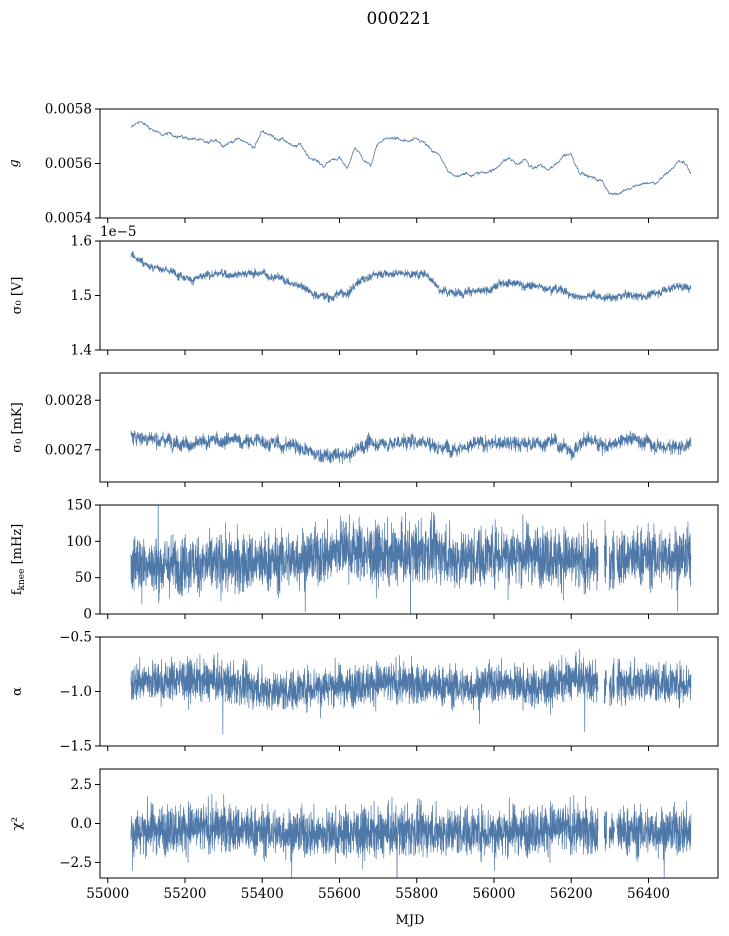 This screenshot has width=729, height=936. I want to click on subplot-sigma0_V: 1.4 1.5 1.6 σ₀ [V] 1e−5, so click(364, 291).